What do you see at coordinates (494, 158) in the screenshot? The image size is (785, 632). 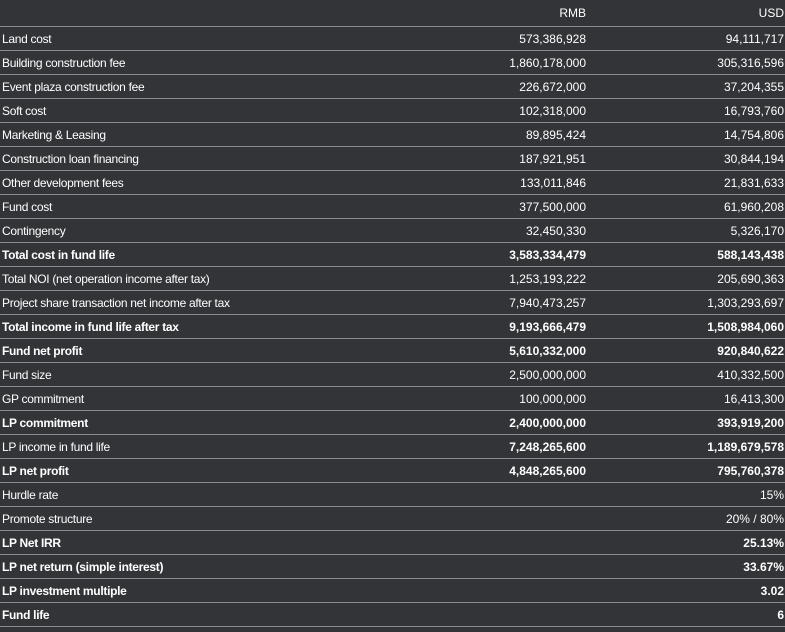 I see `rmb-value: 187,921,951` at bounding box center [494, 158].